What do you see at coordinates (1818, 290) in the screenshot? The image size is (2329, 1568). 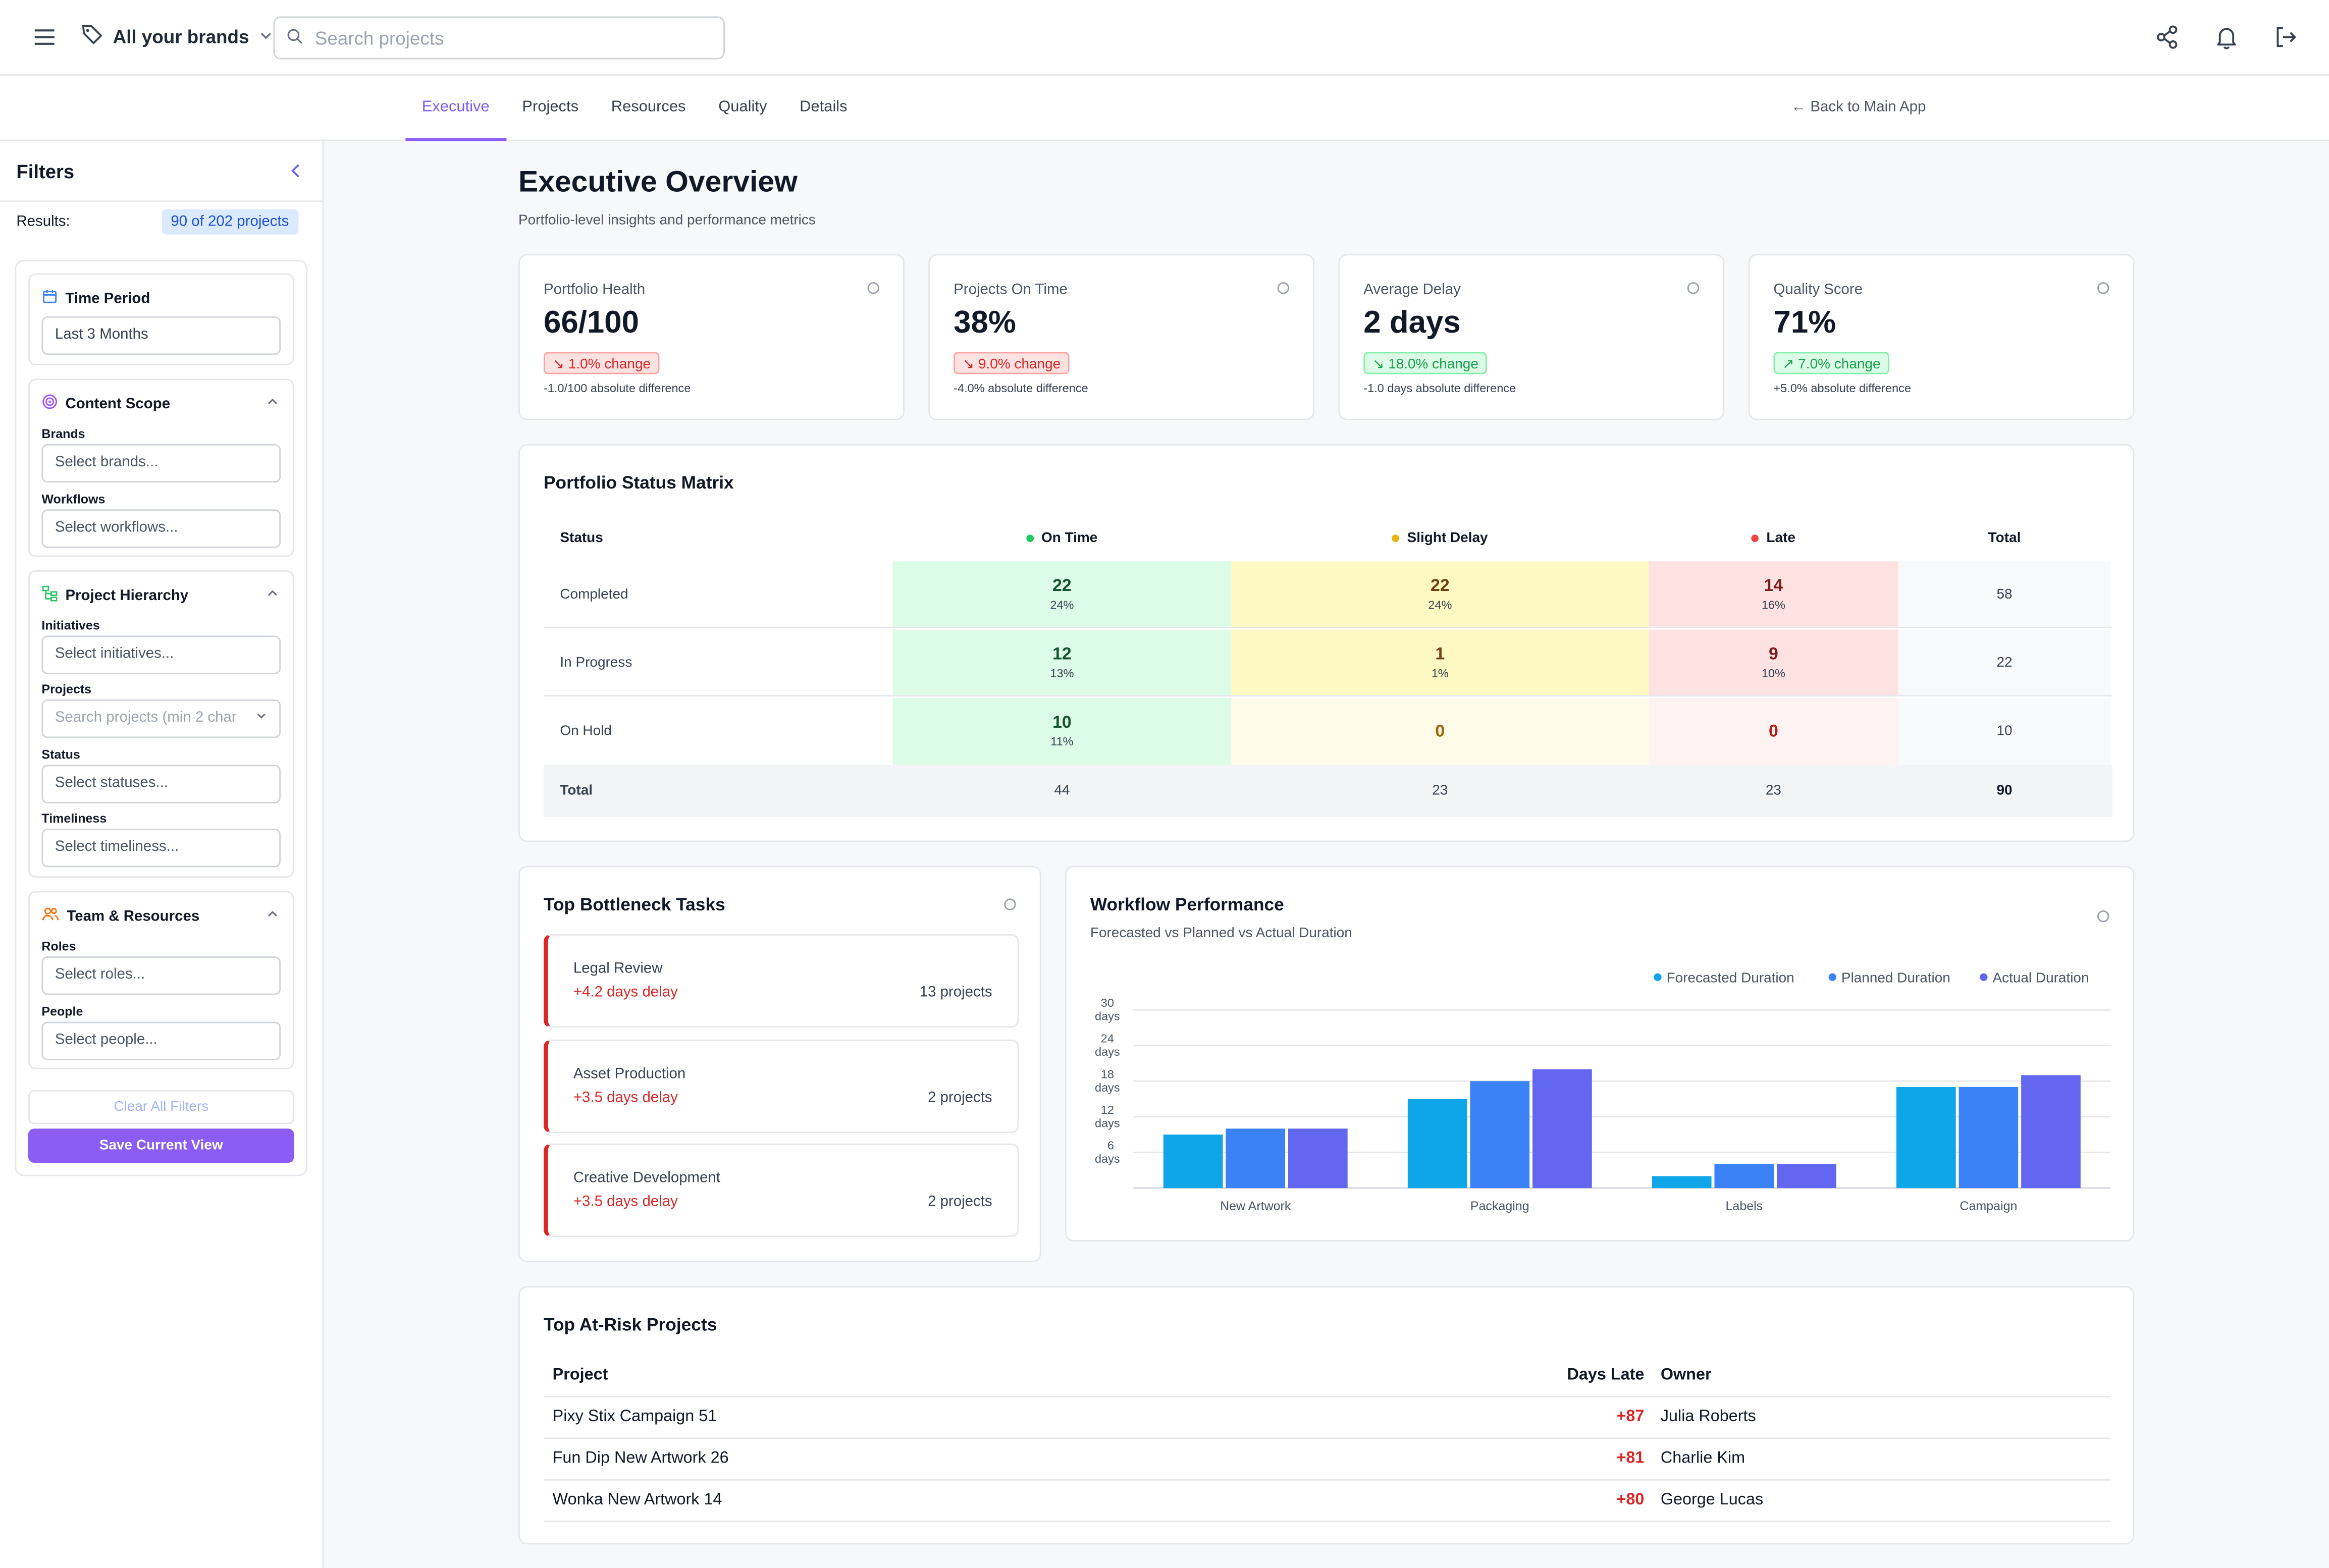 I see `kpi-title: Quality Score` at bounding box center [1818, 290].